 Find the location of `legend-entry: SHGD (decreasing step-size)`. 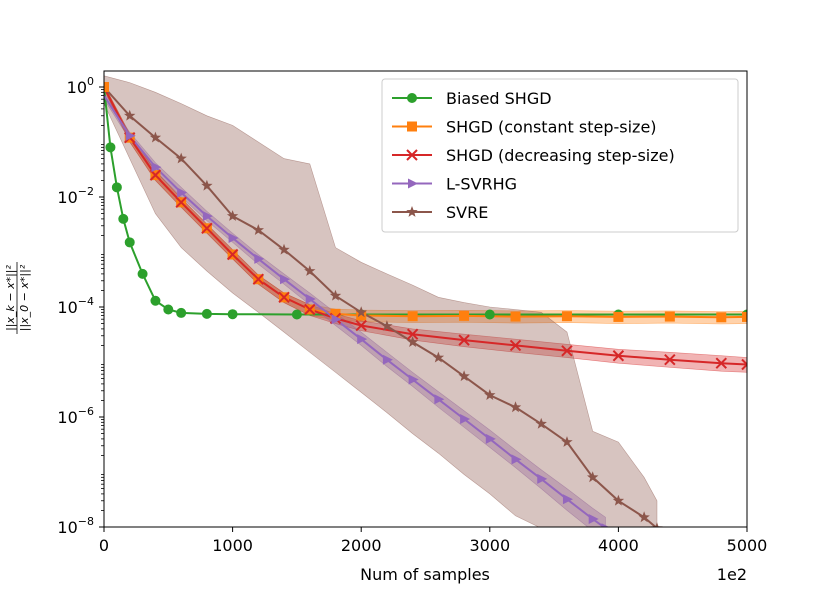

legend-entry: SHGD (decreasing step-size) is located at coordinates (533, 155).